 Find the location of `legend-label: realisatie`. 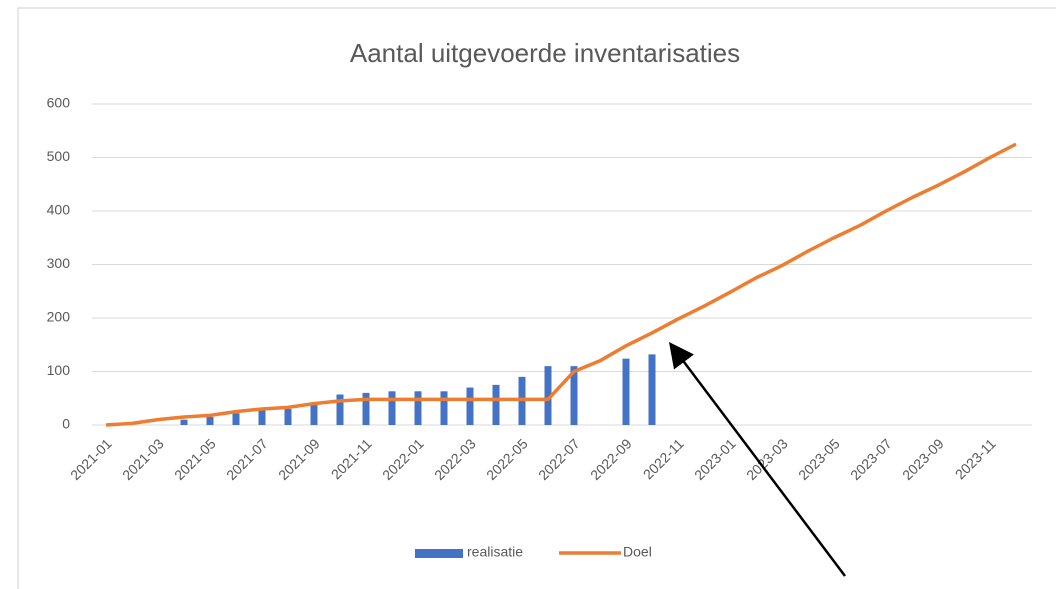

legend-label: realisatie is located at coordinates (495, 552).